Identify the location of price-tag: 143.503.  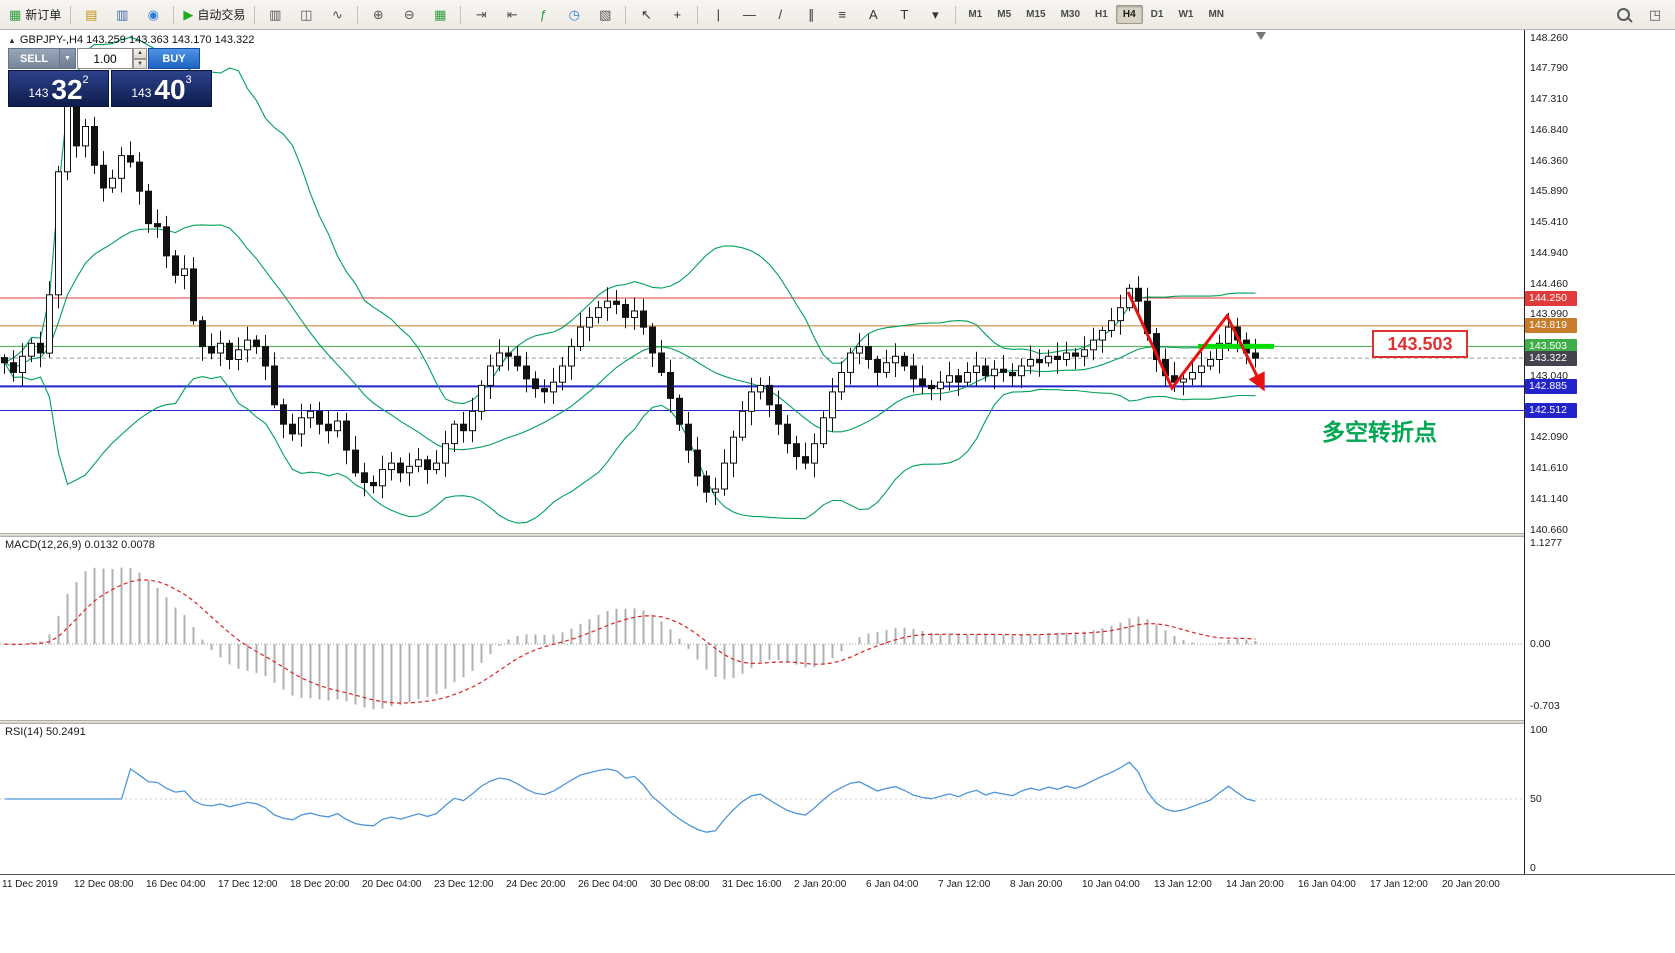
(1551, 346).